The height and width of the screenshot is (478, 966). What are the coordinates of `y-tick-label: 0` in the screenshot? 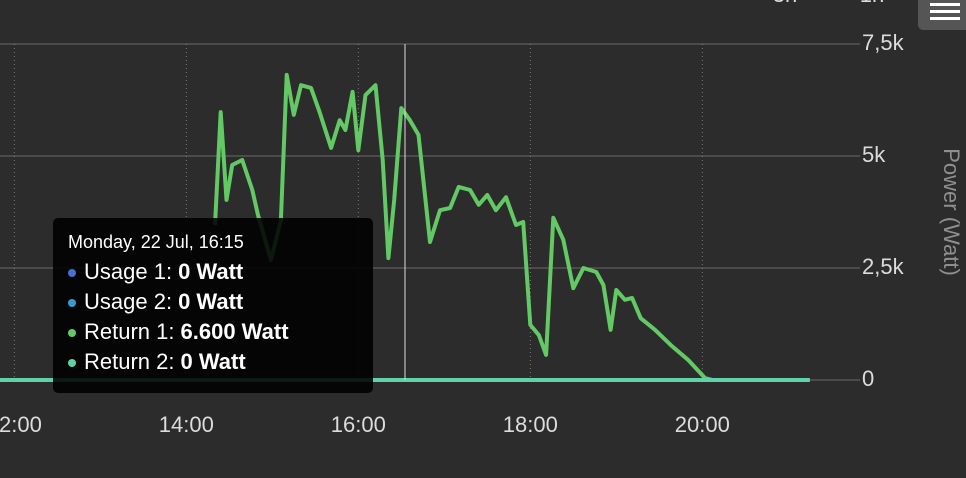 It's located at (868, 378).